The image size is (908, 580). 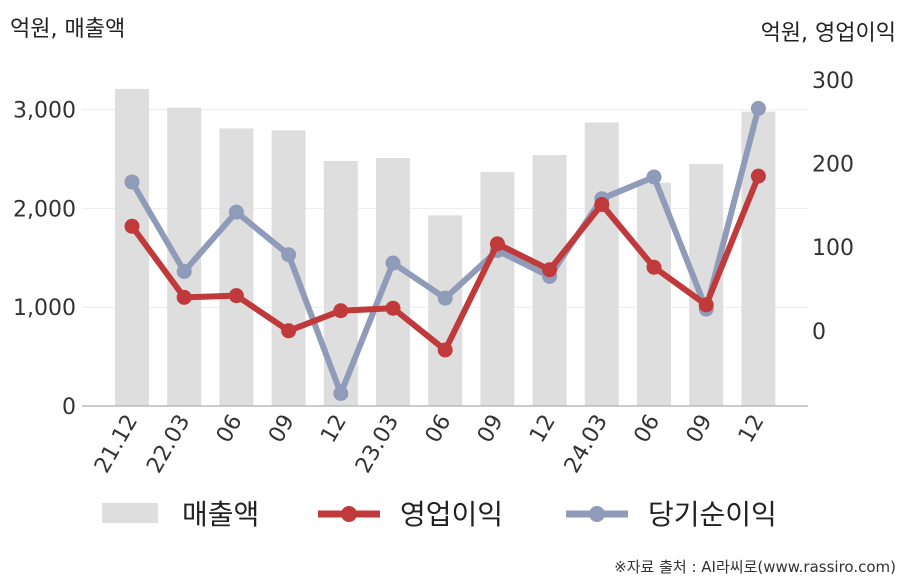 I want to click on left-axis-title: 억원, 매출액, so click(x=67, y=29).